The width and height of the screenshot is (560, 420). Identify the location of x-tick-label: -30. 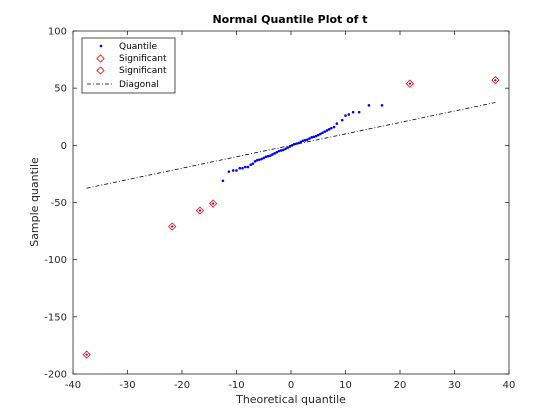
(127, 385).